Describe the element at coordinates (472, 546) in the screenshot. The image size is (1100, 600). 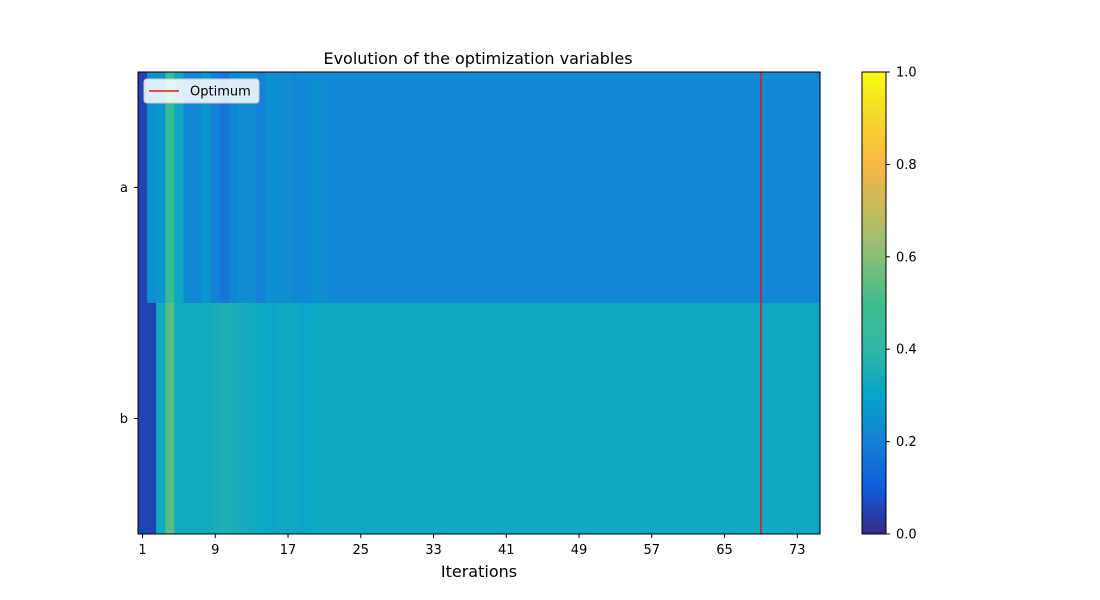
I see `x-axis: 1 9 17 25 33 41 49 57 65 73` at that location.